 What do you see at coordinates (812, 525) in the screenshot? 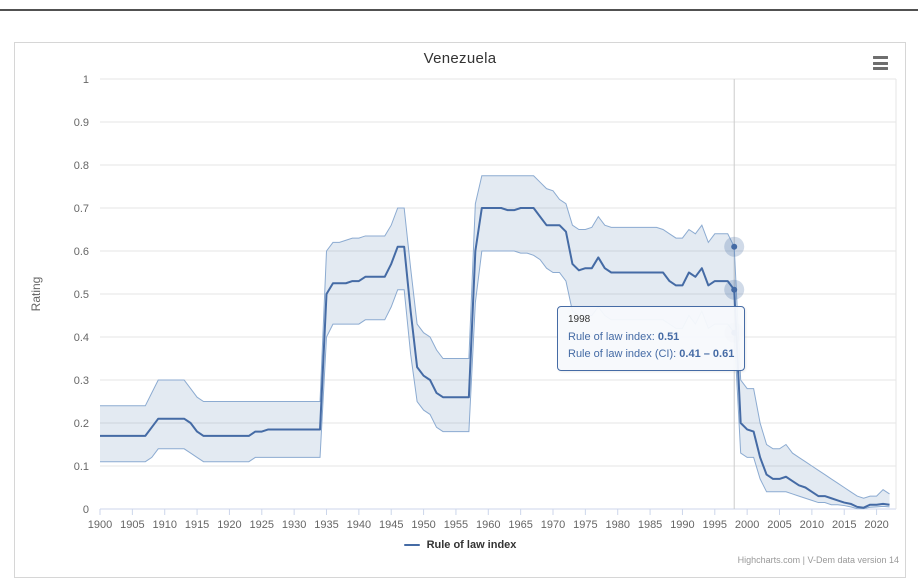
I see `x-axis-tick-label: 2010` at bounding box center [812, 525].